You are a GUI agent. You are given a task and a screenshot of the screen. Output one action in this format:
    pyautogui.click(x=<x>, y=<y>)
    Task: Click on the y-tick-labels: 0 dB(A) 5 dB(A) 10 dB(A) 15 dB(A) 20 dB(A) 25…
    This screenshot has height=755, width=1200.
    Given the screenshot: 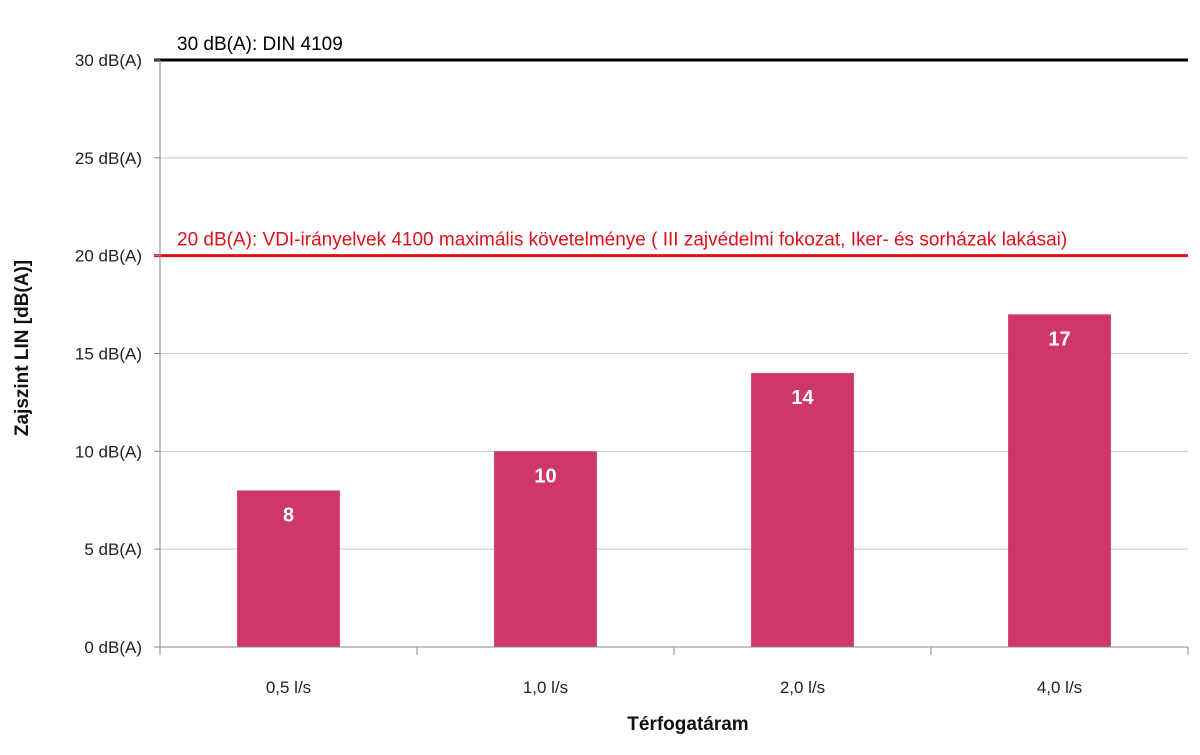 What is the action you would take?
    pyautogui.click(x=108, y=354)
    